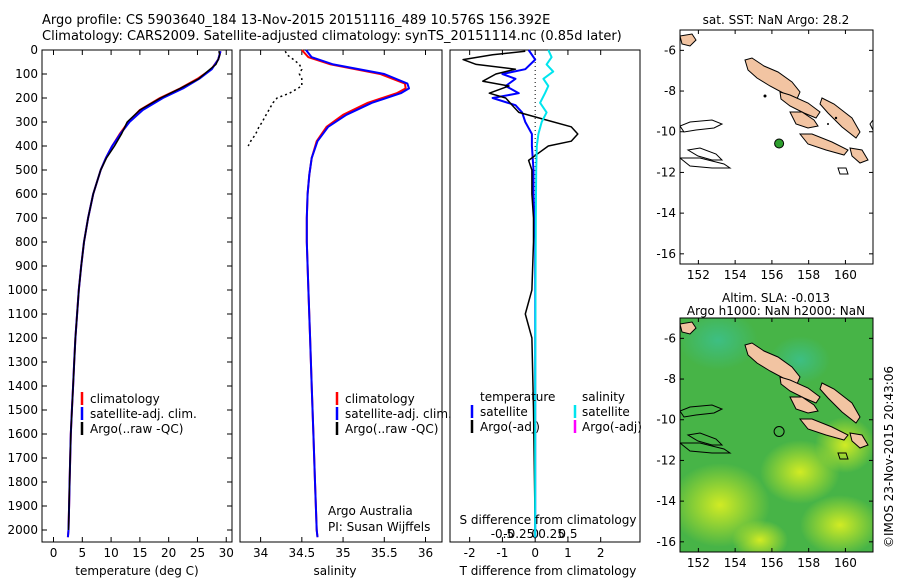 The height and width of the screenshot is (580, 900). What do you see at coordinates (22, 458) in the screenshot?
I see `y-tick-label: 1700` at bounding box center [22, 458].